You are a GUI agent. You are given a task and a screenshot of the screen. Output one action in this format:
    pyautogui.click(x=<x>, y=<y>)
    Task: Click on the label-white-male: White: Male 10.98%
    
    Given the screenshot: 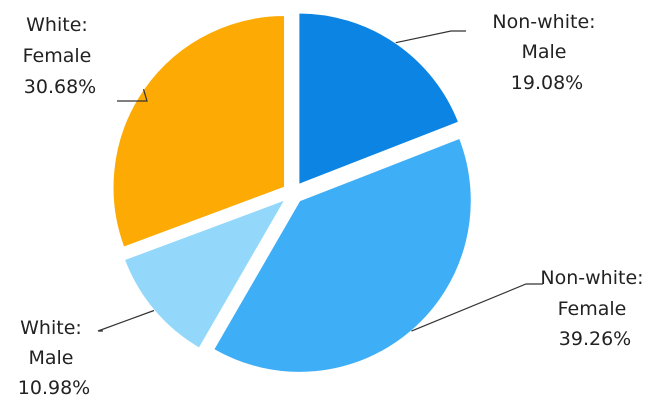 What is the action you would take?
    pyautogui.click(x=54, y=358)
    